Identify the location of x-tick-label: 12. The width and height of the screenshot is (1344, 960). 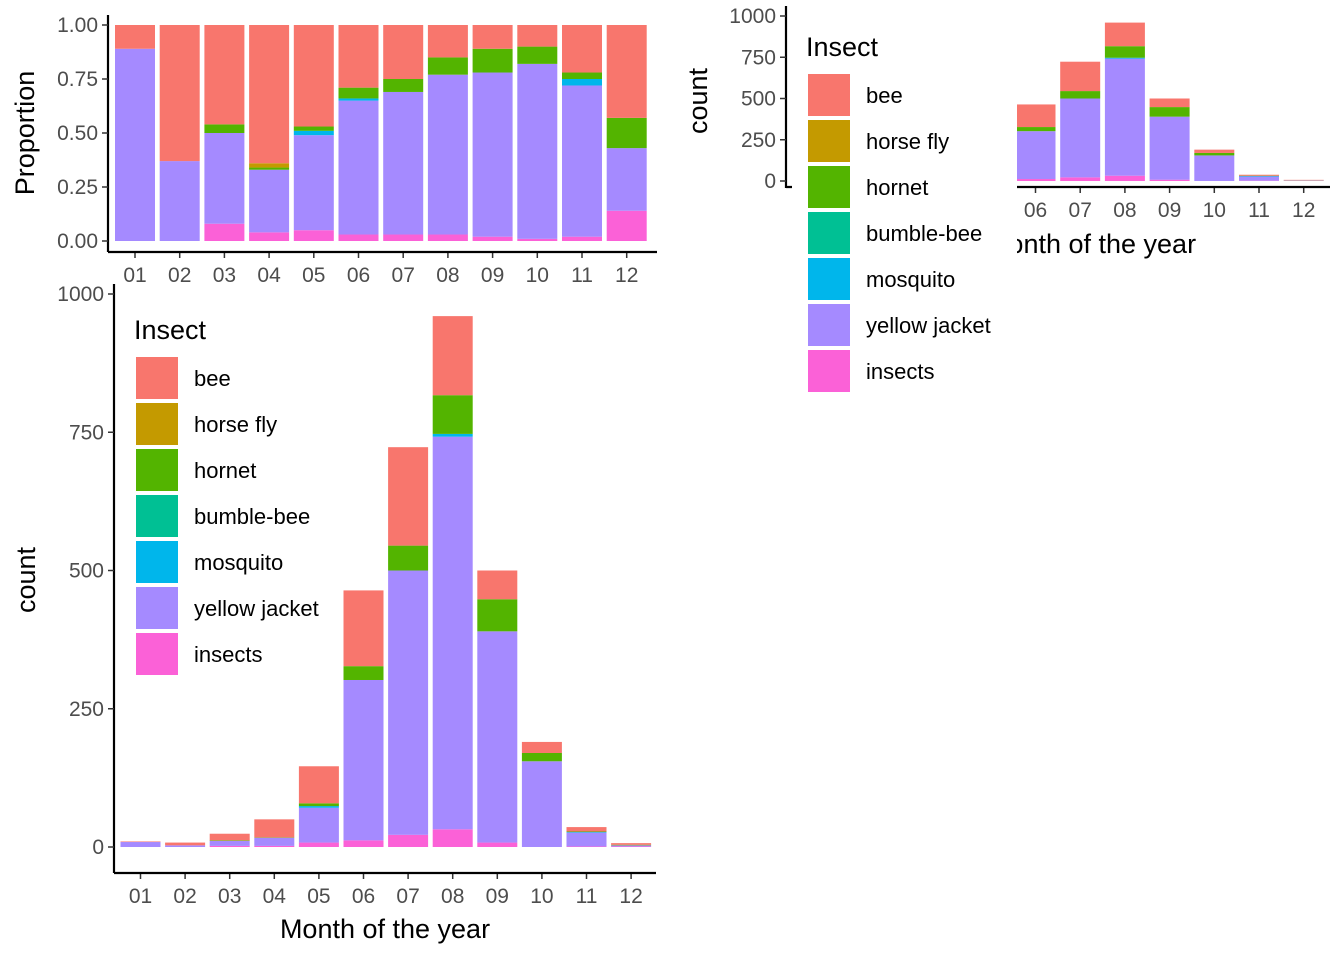
(630, 896).